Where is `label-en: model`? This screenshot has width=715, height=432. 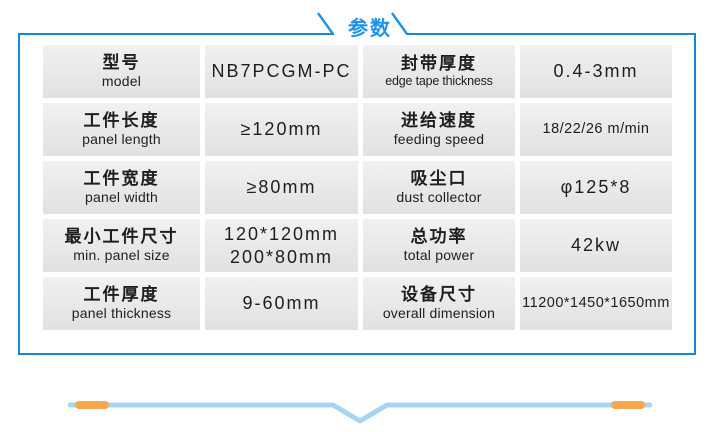
label-en: model is located at coordinates (121, 81).